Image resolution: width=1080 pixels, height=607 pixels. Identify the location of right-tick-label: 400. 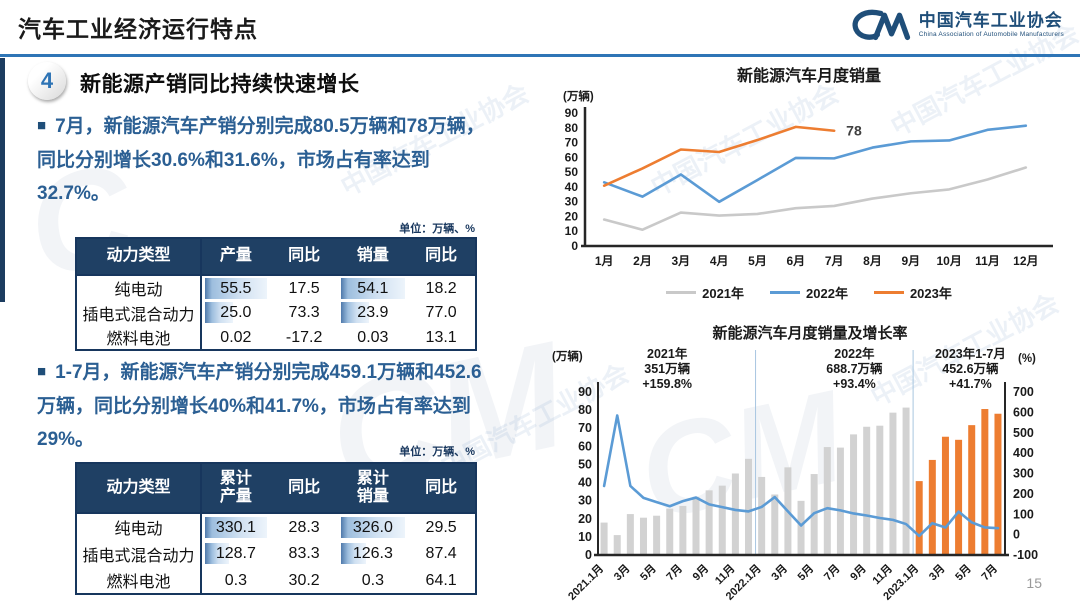
(1023, 453).